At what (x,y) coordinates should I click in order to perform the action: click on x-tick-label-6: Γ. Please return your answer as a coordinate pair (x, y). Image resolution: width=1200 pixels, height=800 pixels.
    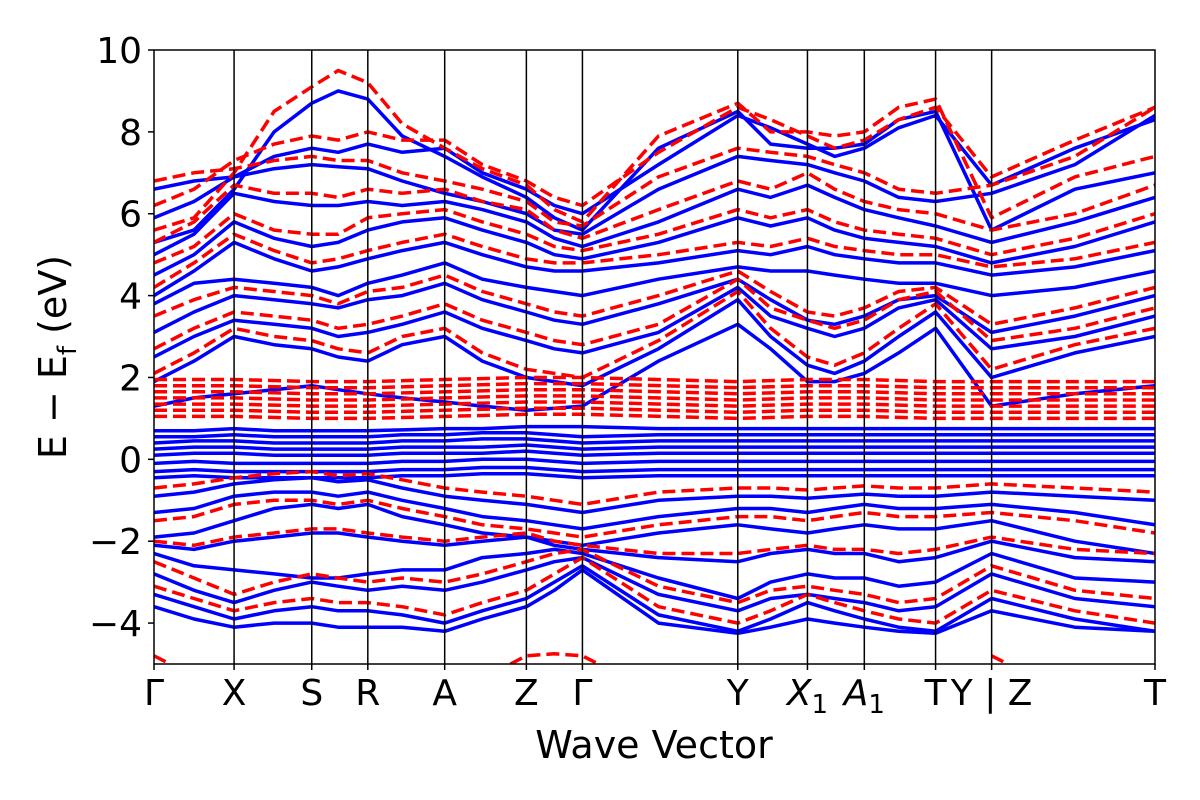
    Looking at the image, I should click on (582, 693).